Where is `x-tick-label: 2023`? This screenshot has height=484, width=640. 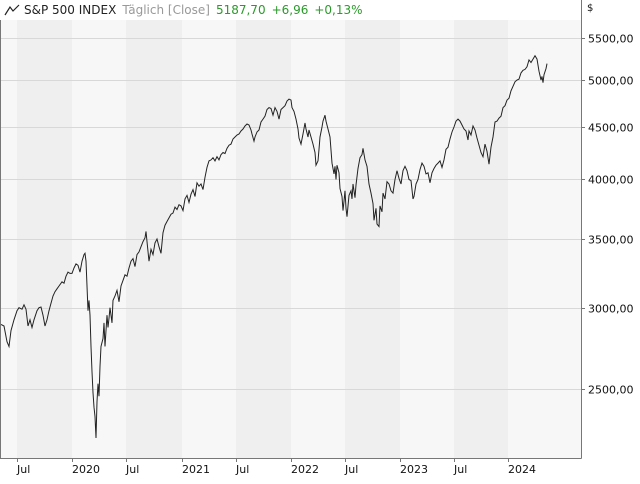 x-tick-label: 2023 is located at coordinates (414, 469).